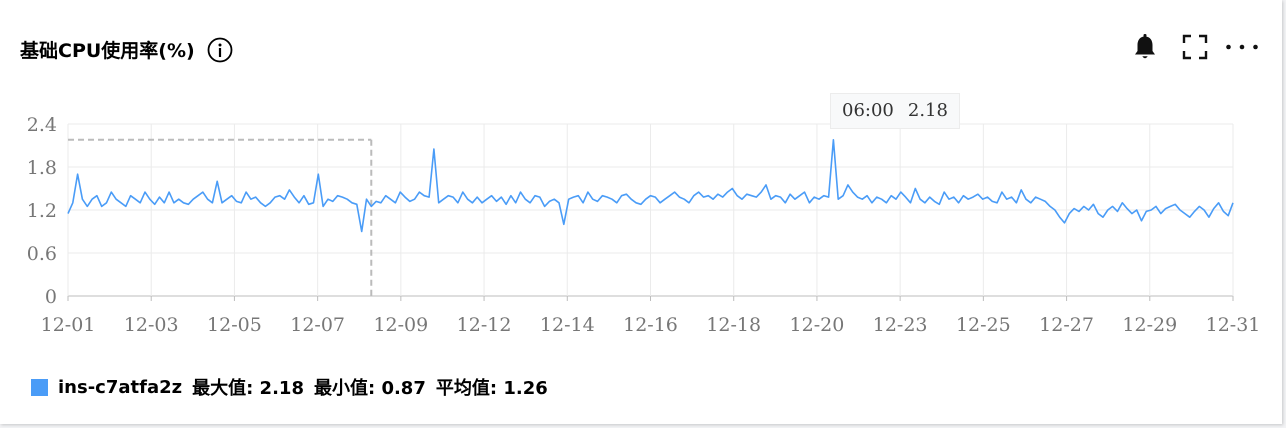 The width and height of the screenshot is (1286, 428). What do you see at coordinates (895, 111) in the screenshot?
I see `chart-tooltip: 06:00 2.18` at bounding box center [895, 111].